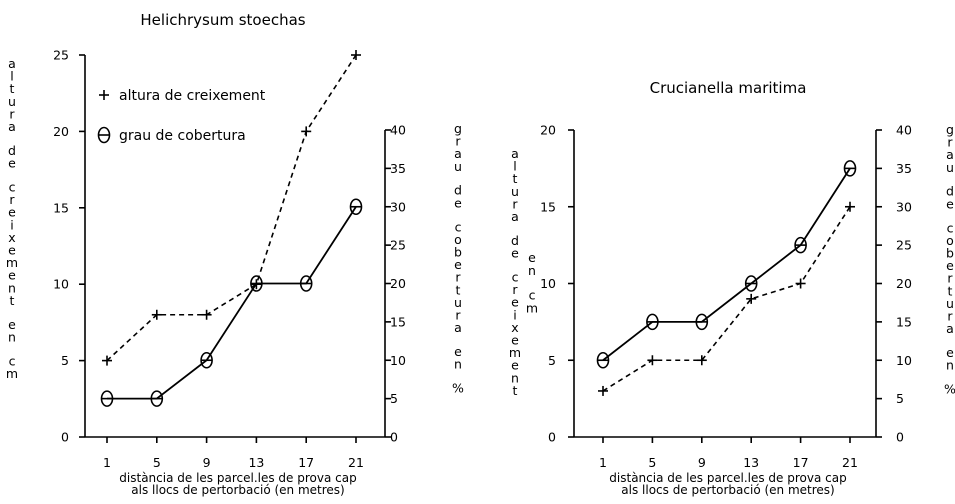 The image size is (955, 504). What do you see at coordinates (514, 327) in the screenshot?
I see `y-axis-label-left-char: x` at bounding box center [514, 327].